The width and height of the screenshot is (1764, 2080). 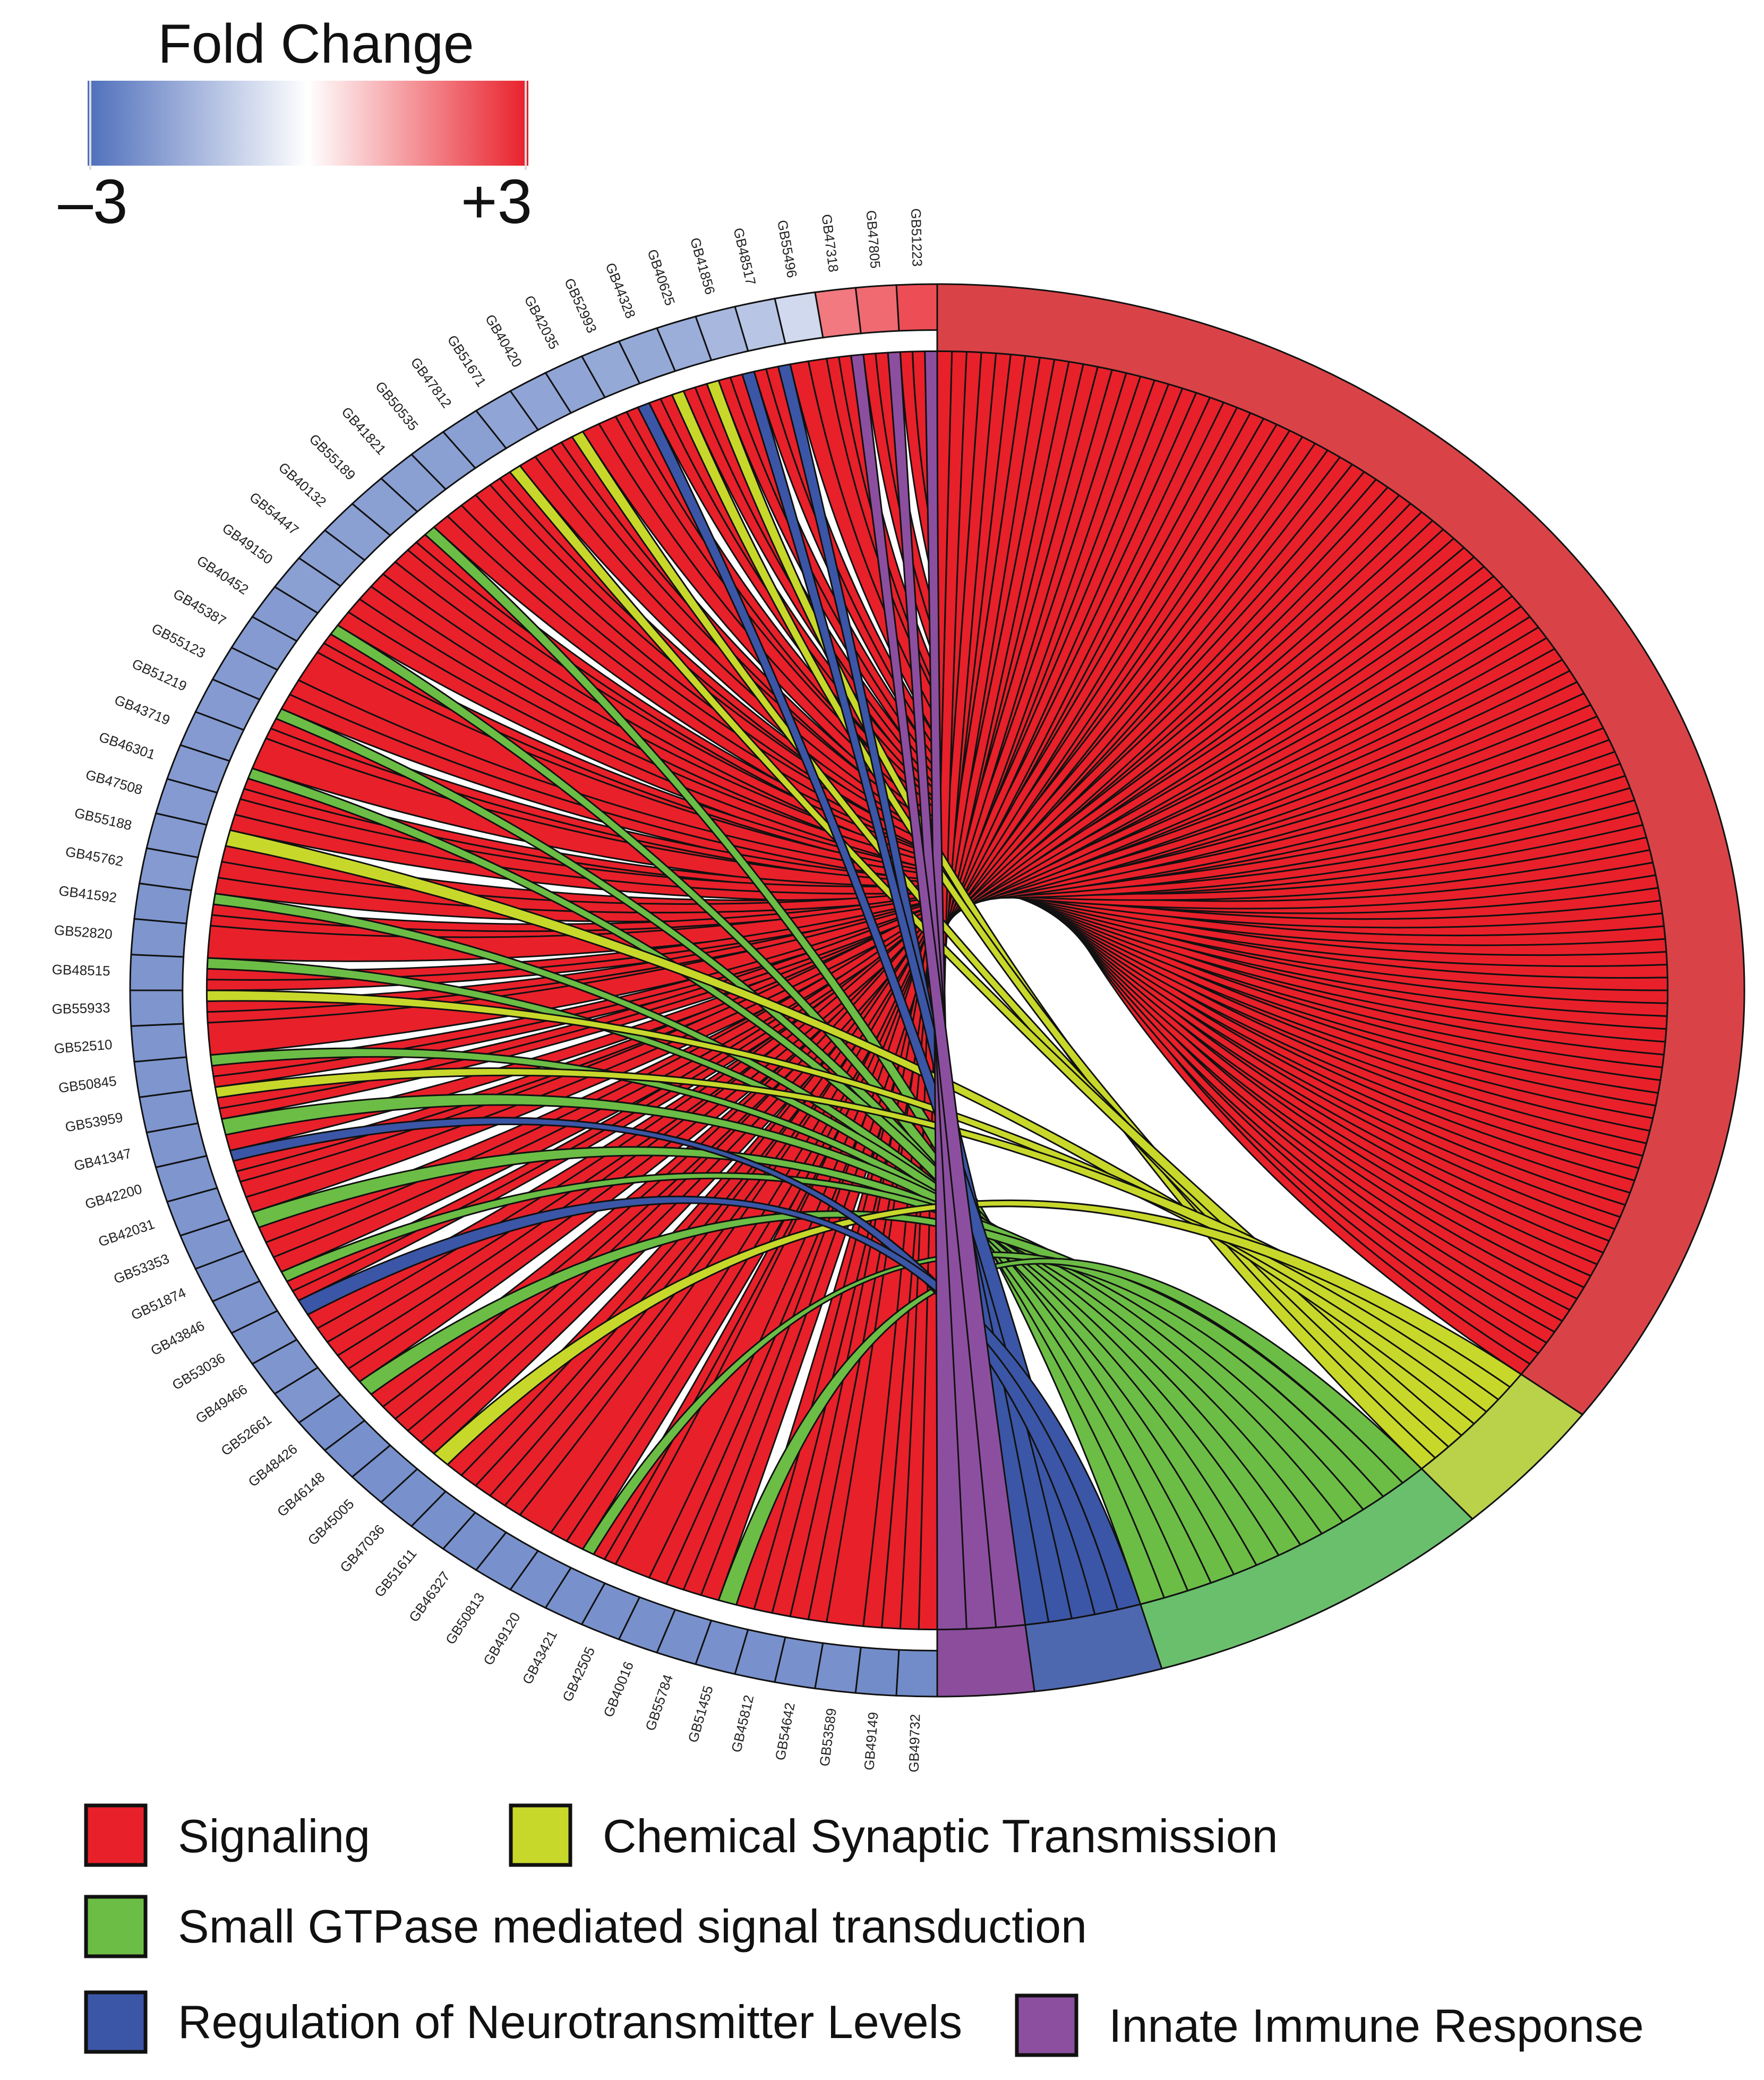 What do you see at coordinates (159, 674) in the screenshot?
I see `gene-label: GB51219` at bounding box center [159, 674].